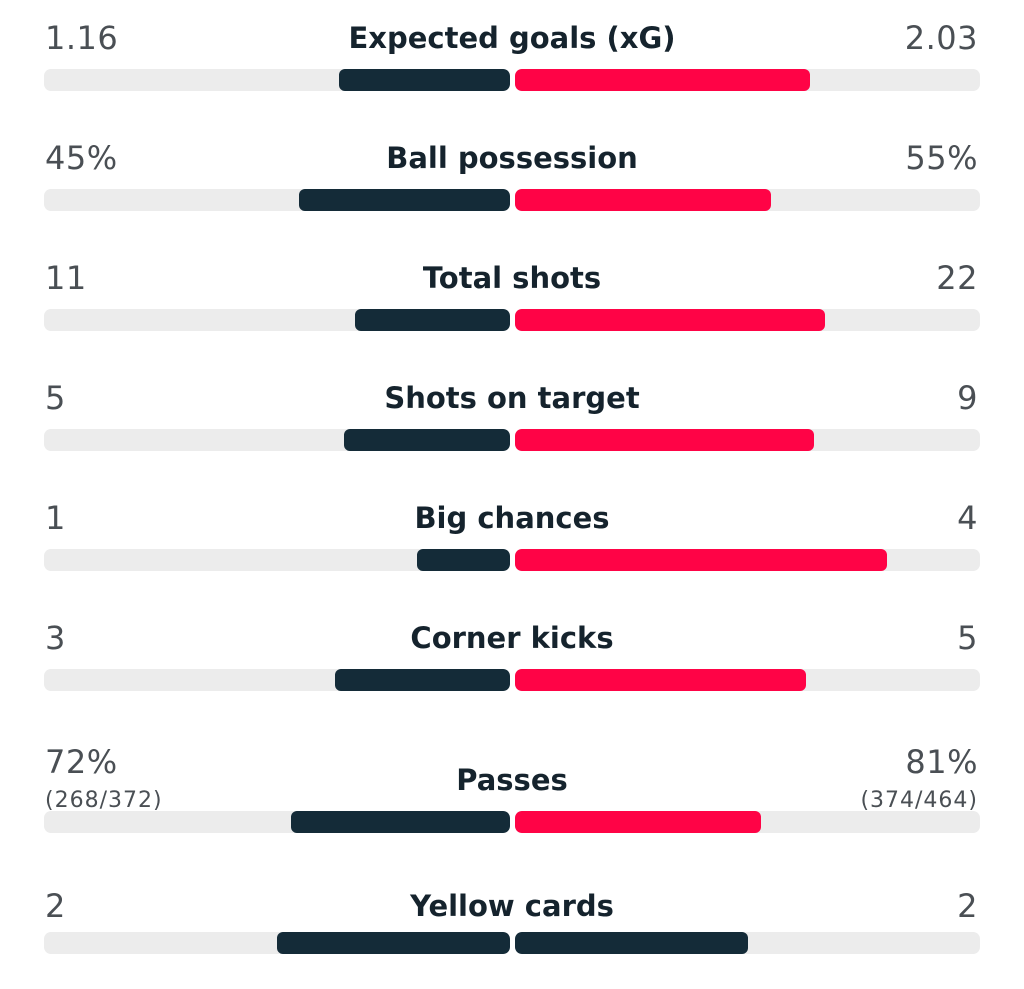  Describe the element at coordinates (941, 158) in the screenshot. I see `away-value: 55%` at that location.